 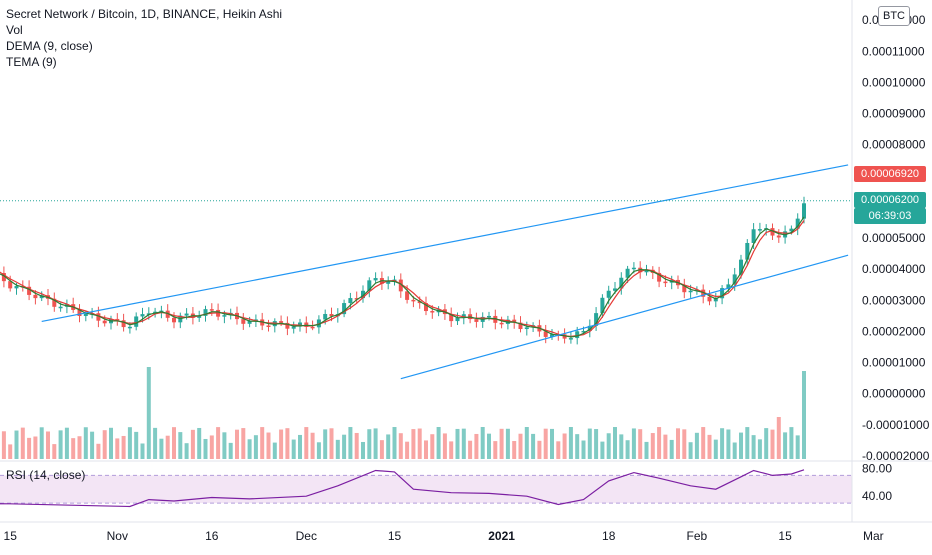 What do you see at coordinates (402, 488) in the screenshot?
I see `rsi-line` at bounding box center [402, 488].